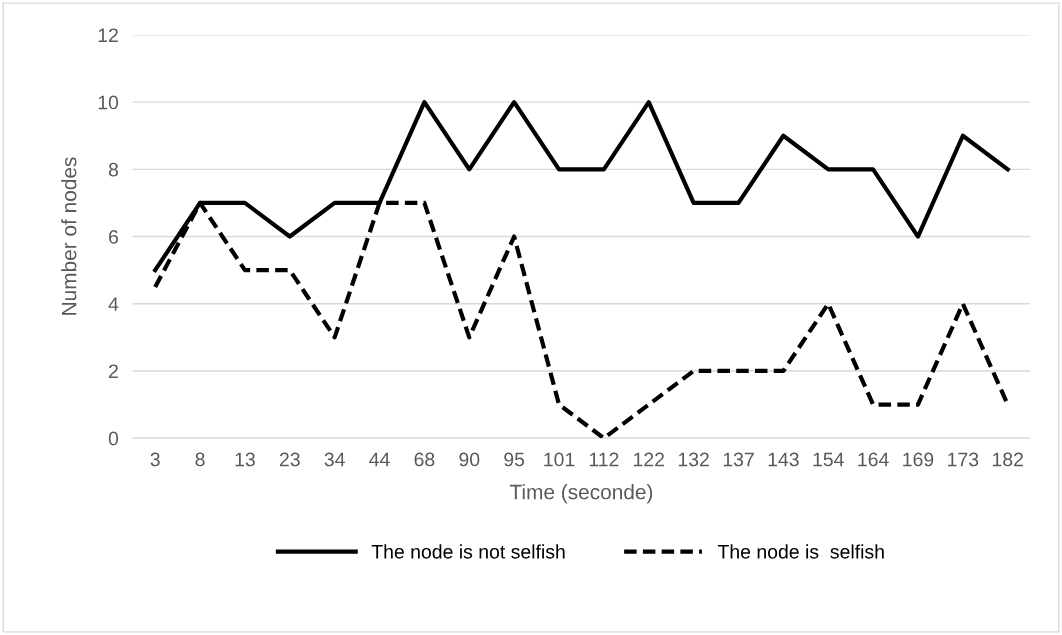 Image resolution: width=1062 pixels, height=635 pixels. I want to click on x-tick-label: 122, so click(649, 459).